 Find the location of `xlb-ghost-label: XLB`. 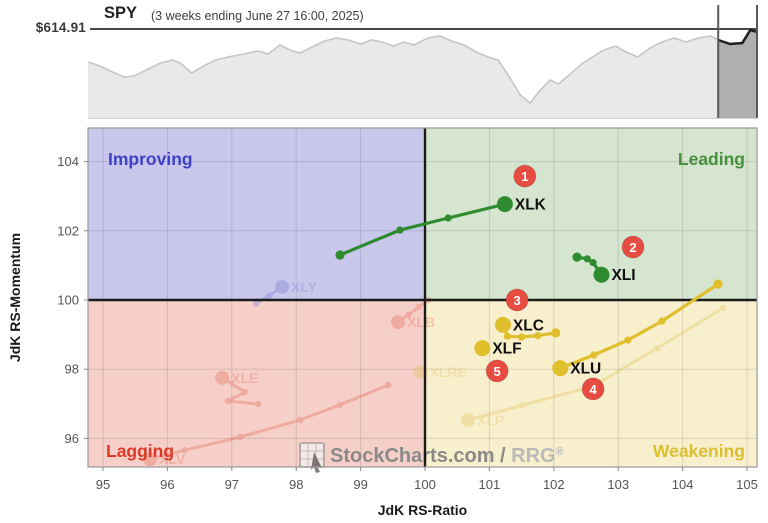

xlb-ghost-label: XLB is located at coordinates (421, 322).